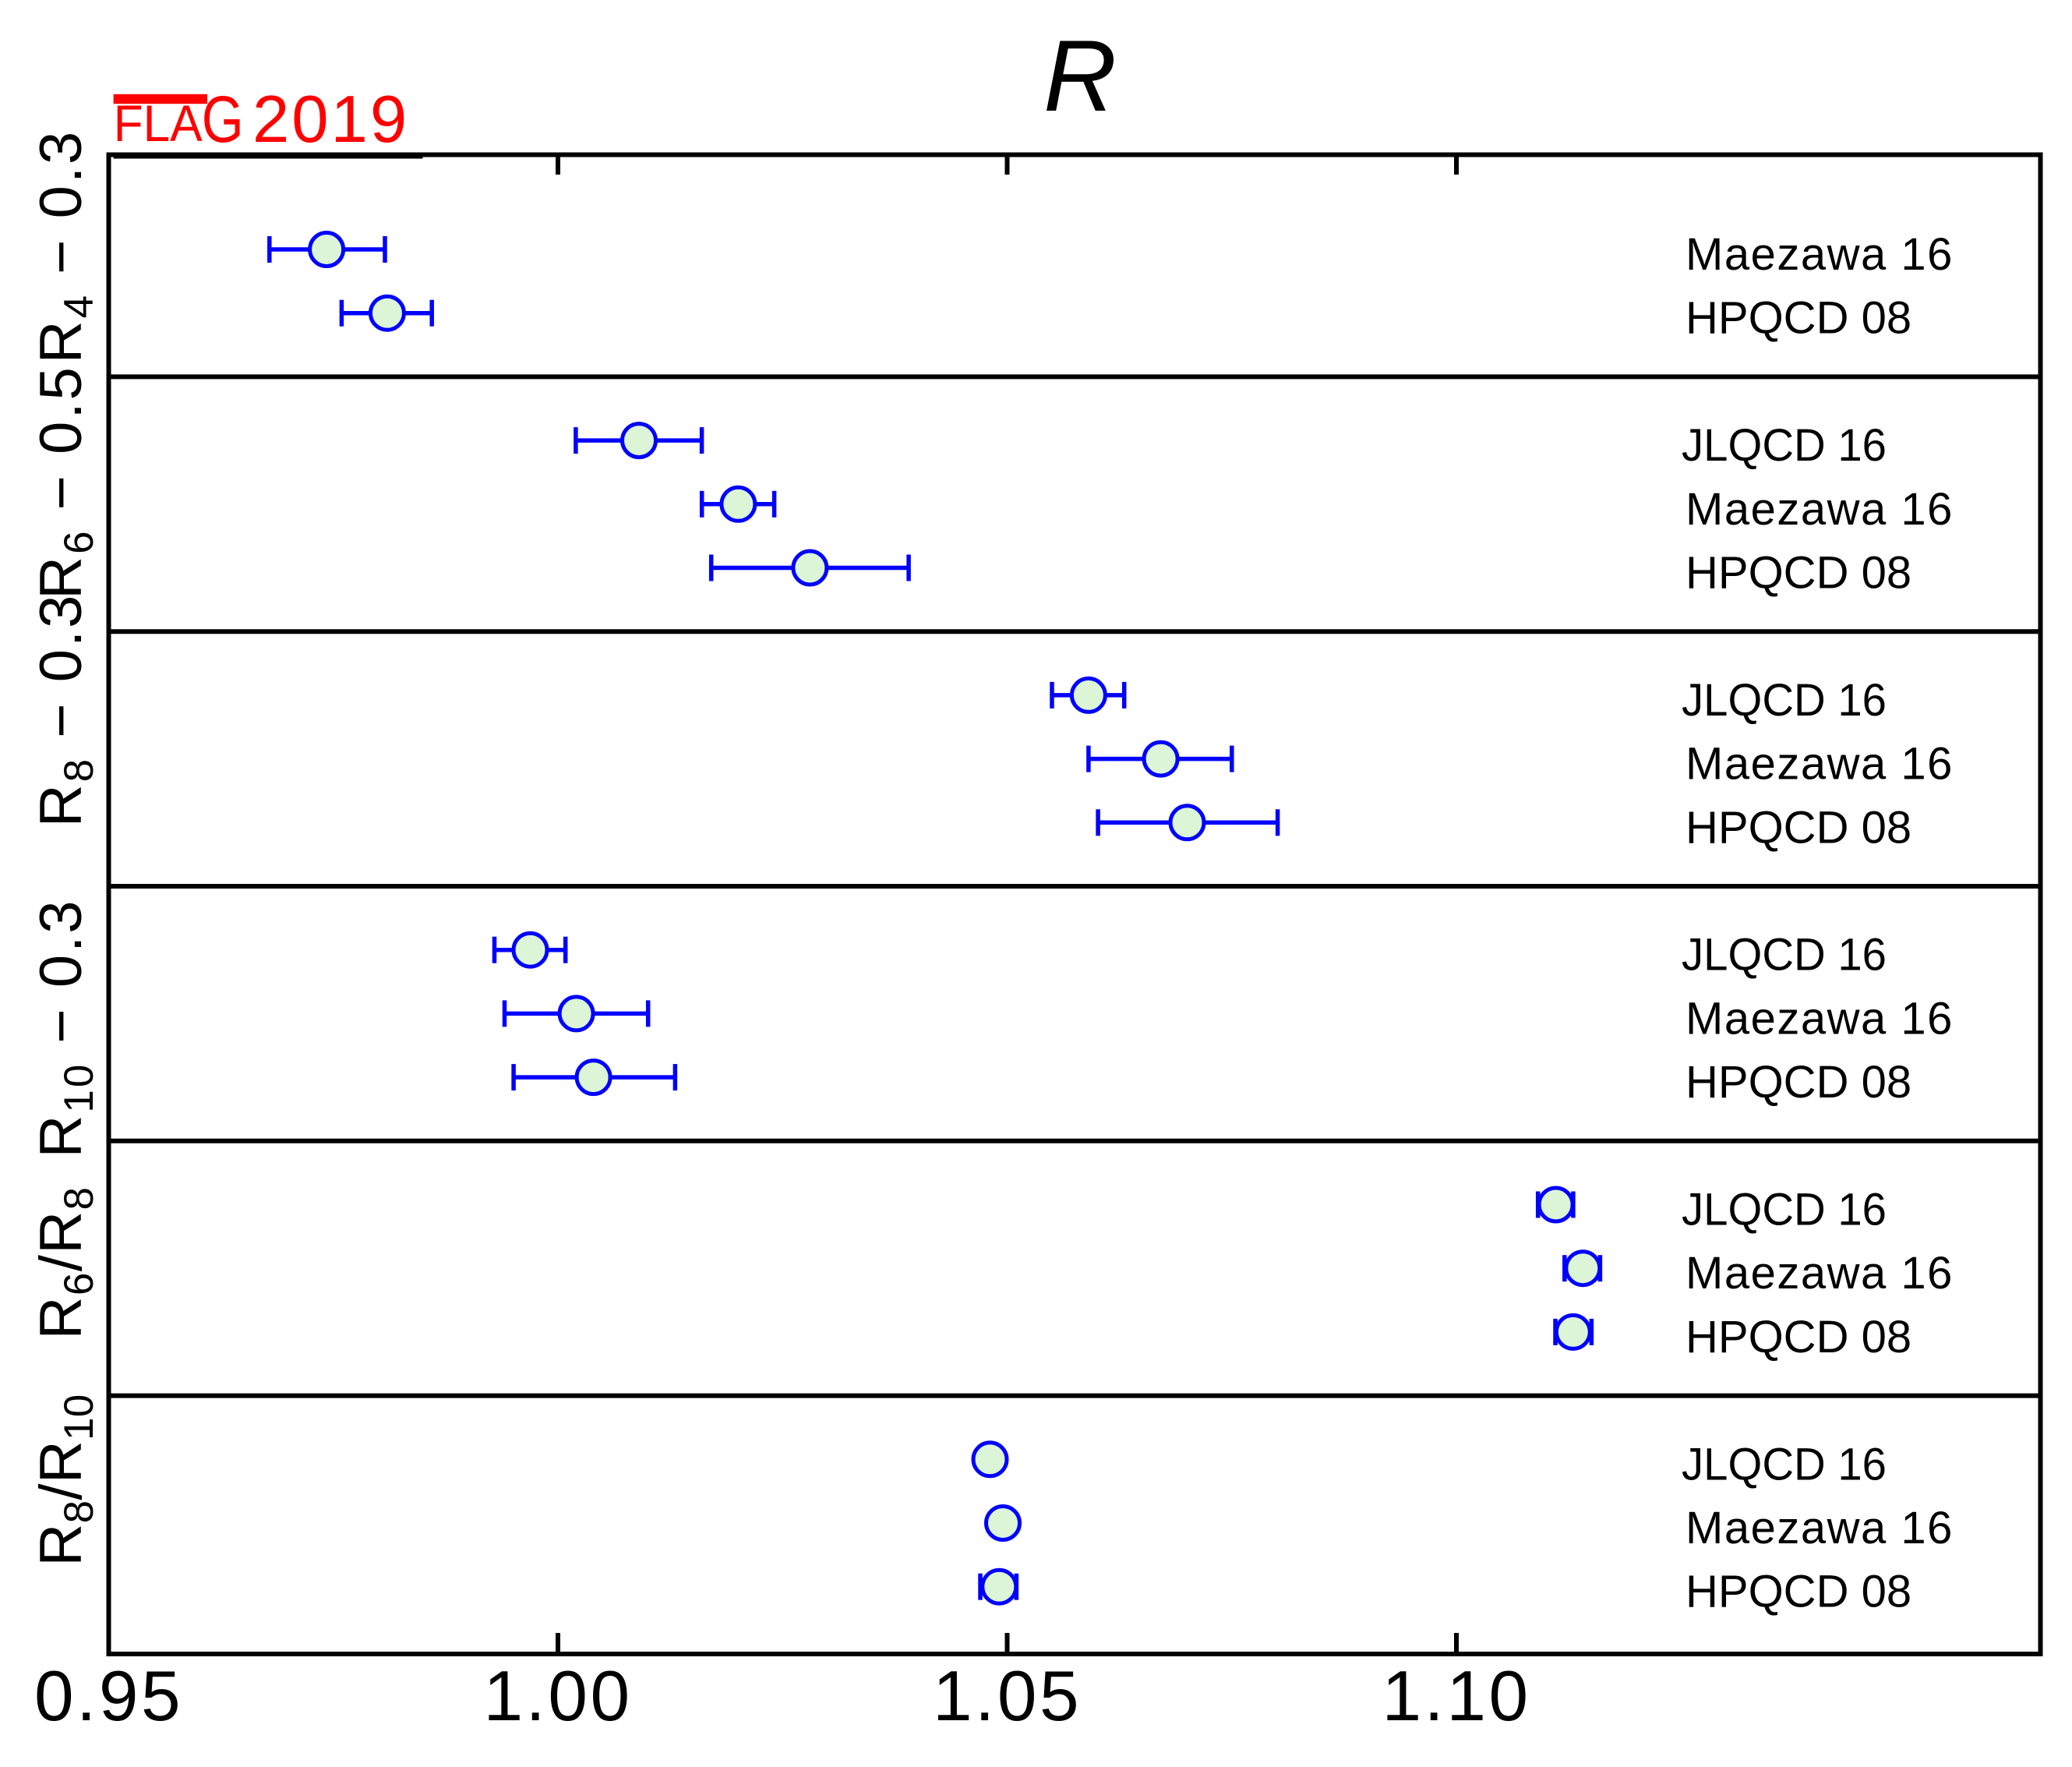 The height and width of the screenshot is (1767, 2072). I want to click on svg-text: 2019, so click(330, 120).